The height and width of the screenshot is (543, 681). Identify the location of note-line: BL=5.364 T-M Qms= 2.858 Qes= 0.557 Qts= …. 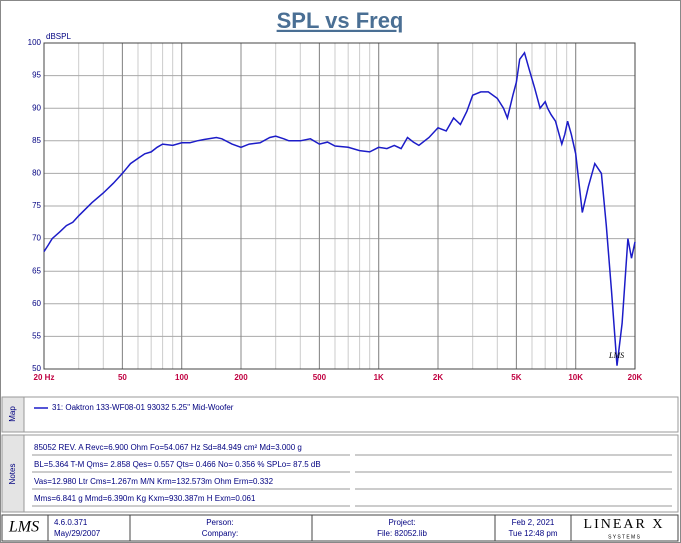
(177, 464).